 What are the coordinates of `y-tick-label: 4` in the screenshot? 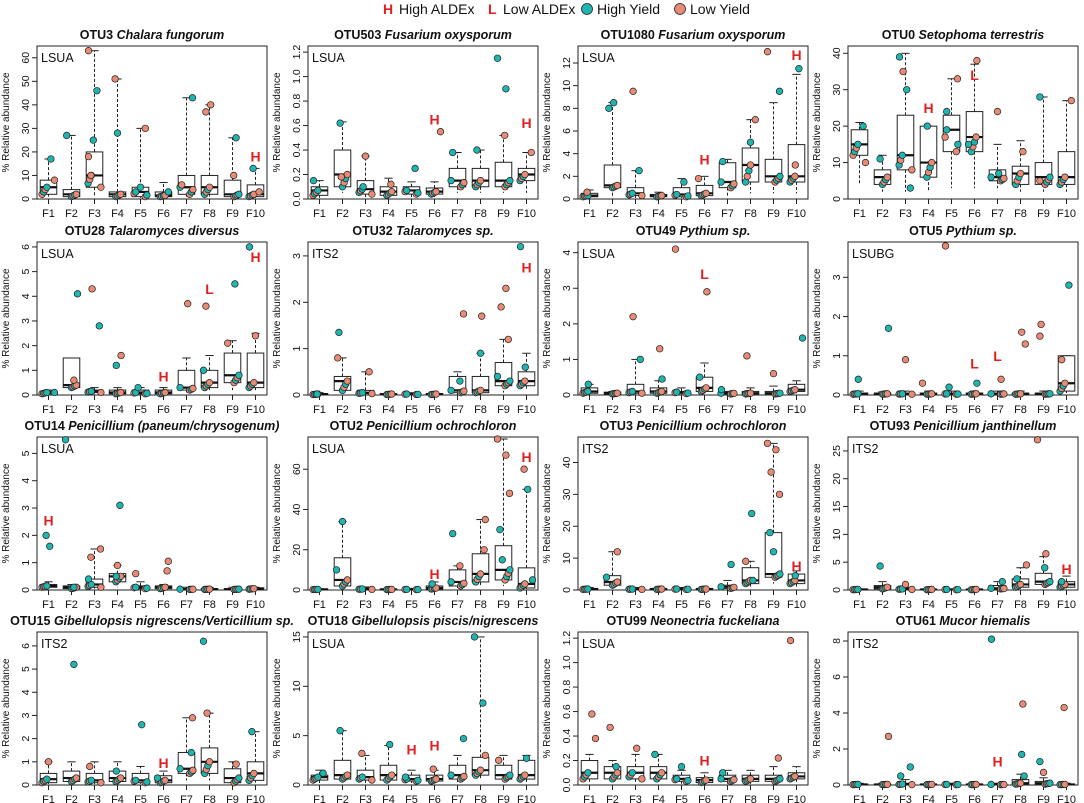 It's located at (26, 481).